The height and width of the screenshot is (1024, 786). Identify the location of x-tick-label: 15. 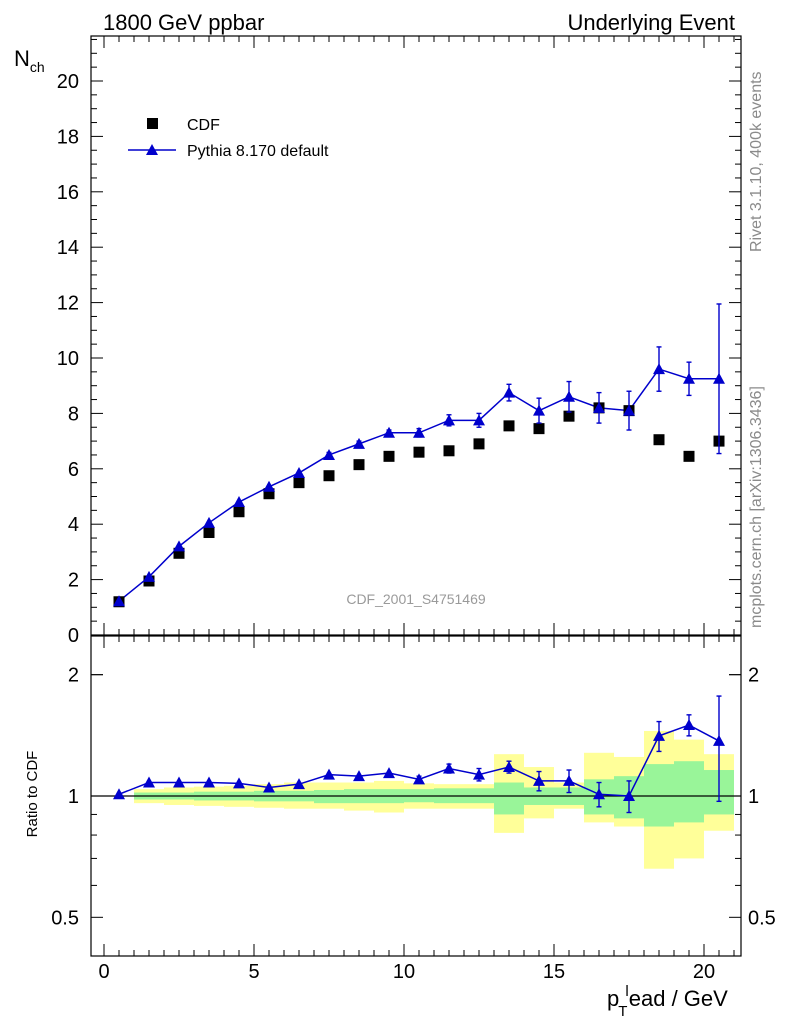
(554, 972).